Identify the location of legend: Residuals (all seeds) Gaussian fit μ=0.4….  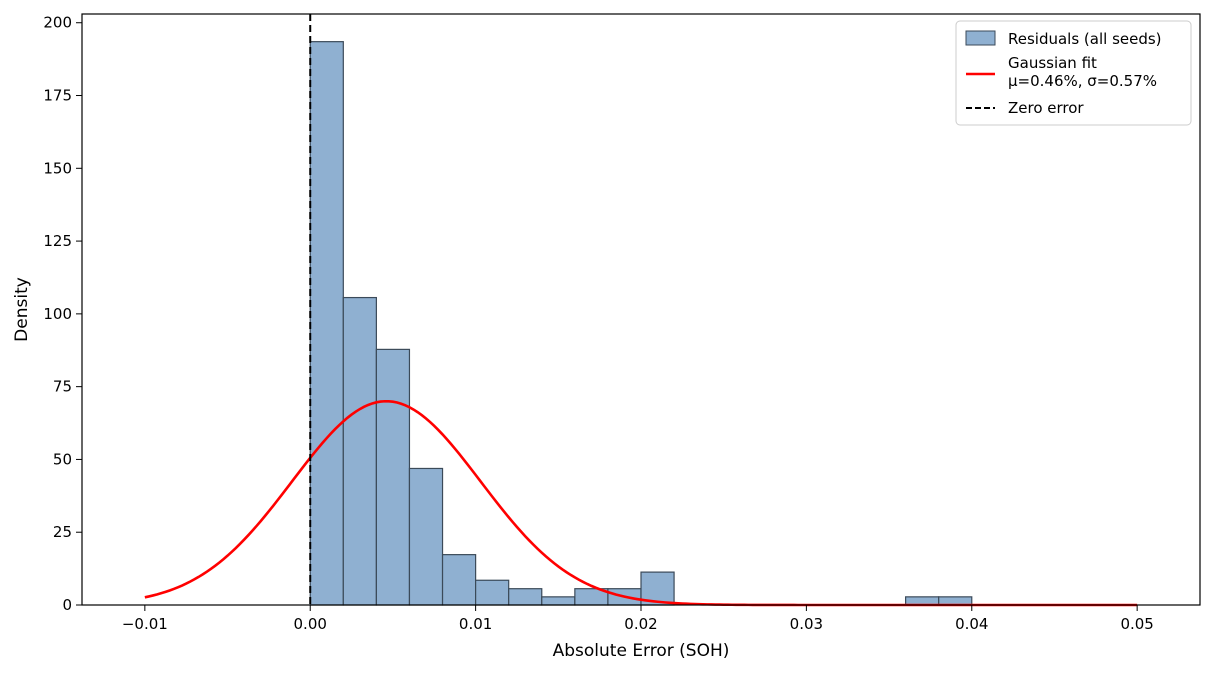
(1073, 73).